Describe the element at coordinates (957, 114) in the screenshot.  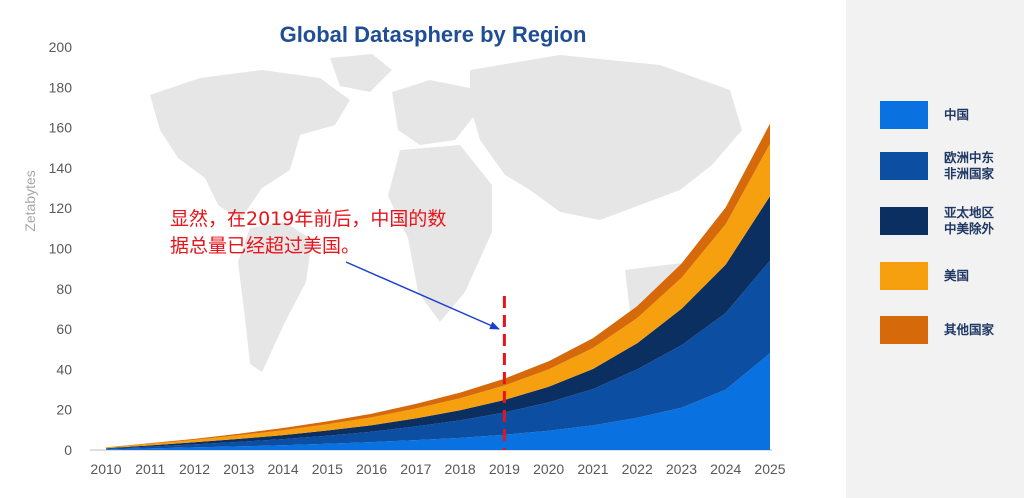
I see `legend-label-china: 中国` at that location.